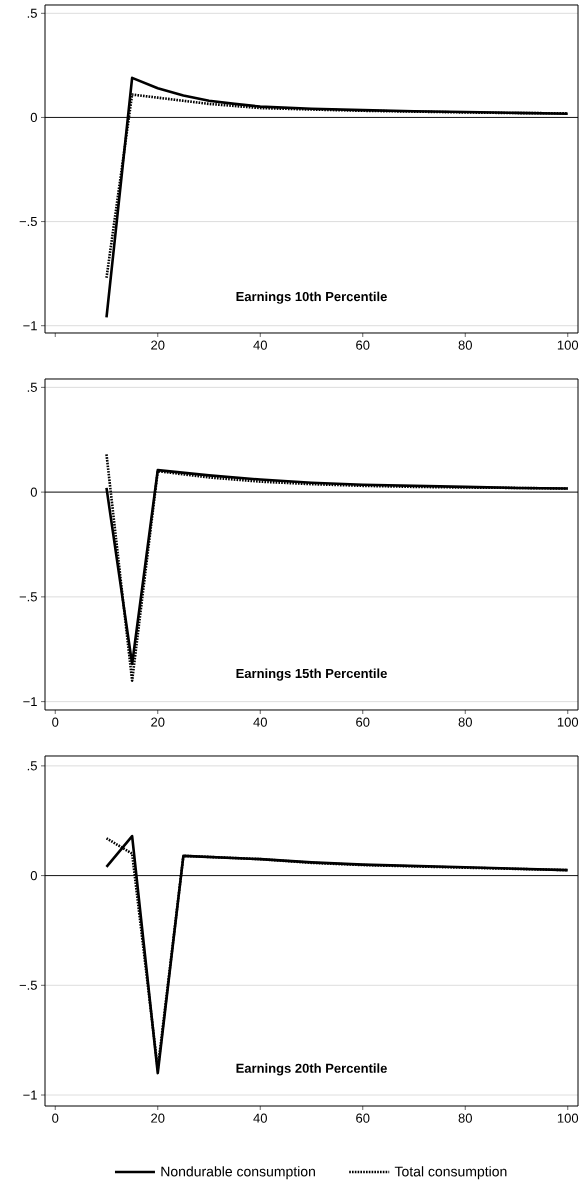 This screenshot has height=1185, width=584. What do you see at coordinates (311, 674) in the screenshot?
I see `text: Earnings 15th Percentile` at bounding box center [311, 674].